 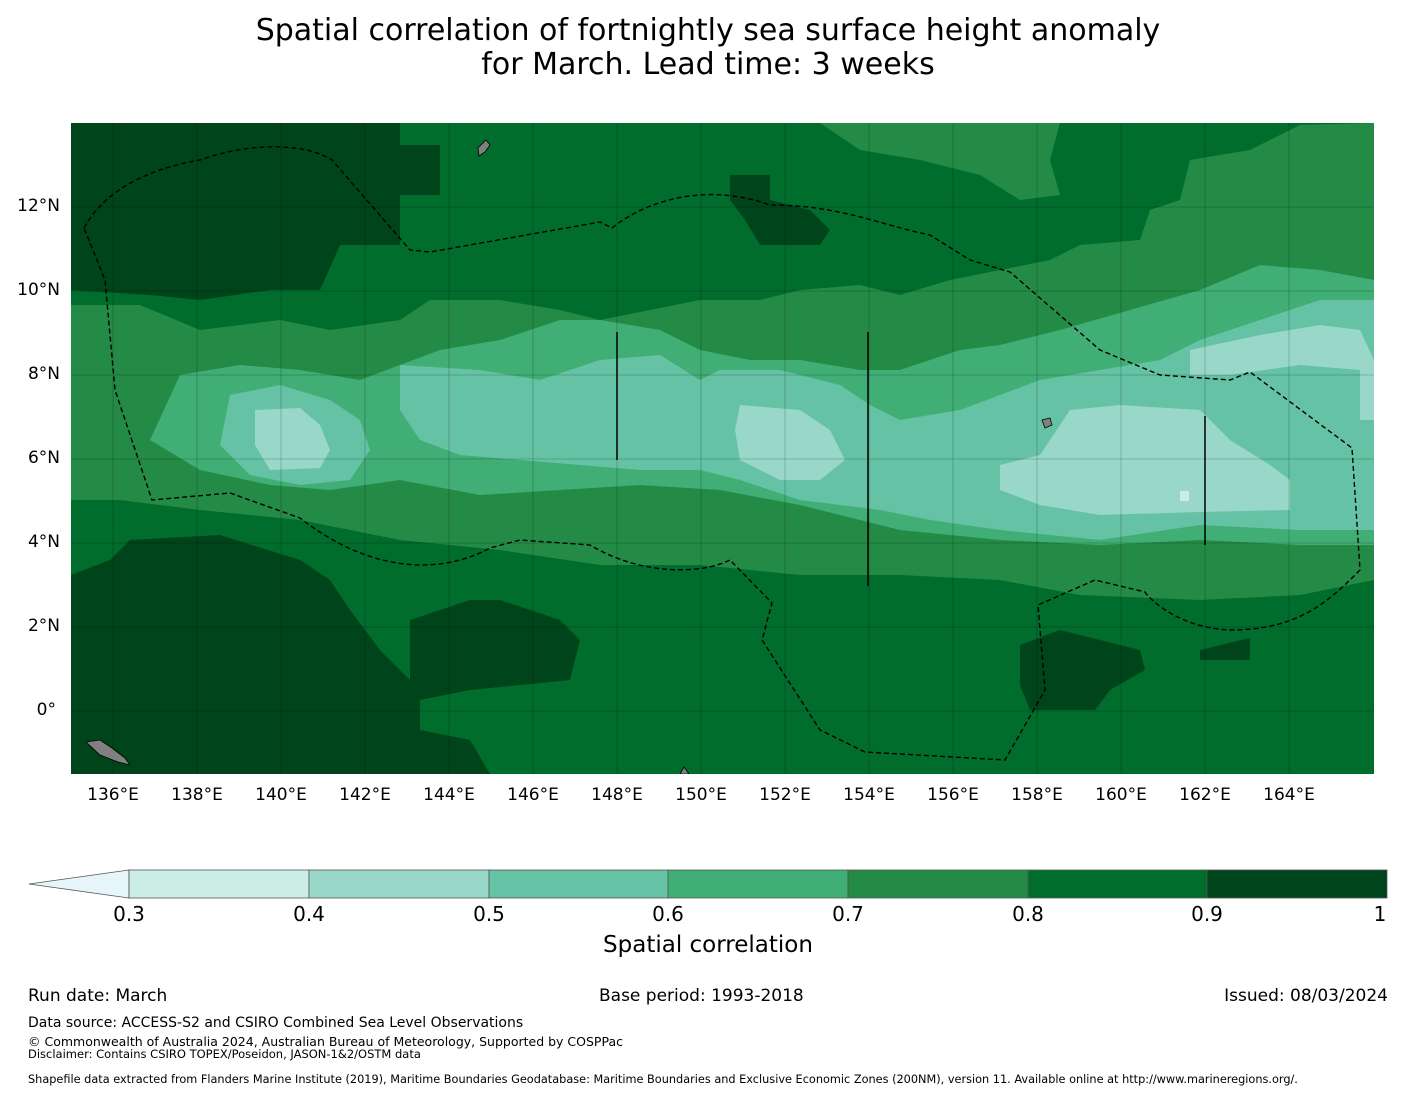 What do you see at coordinates (684, 770) in the screenshot?
I see `land-island-south` at bounding box center [684, 770].